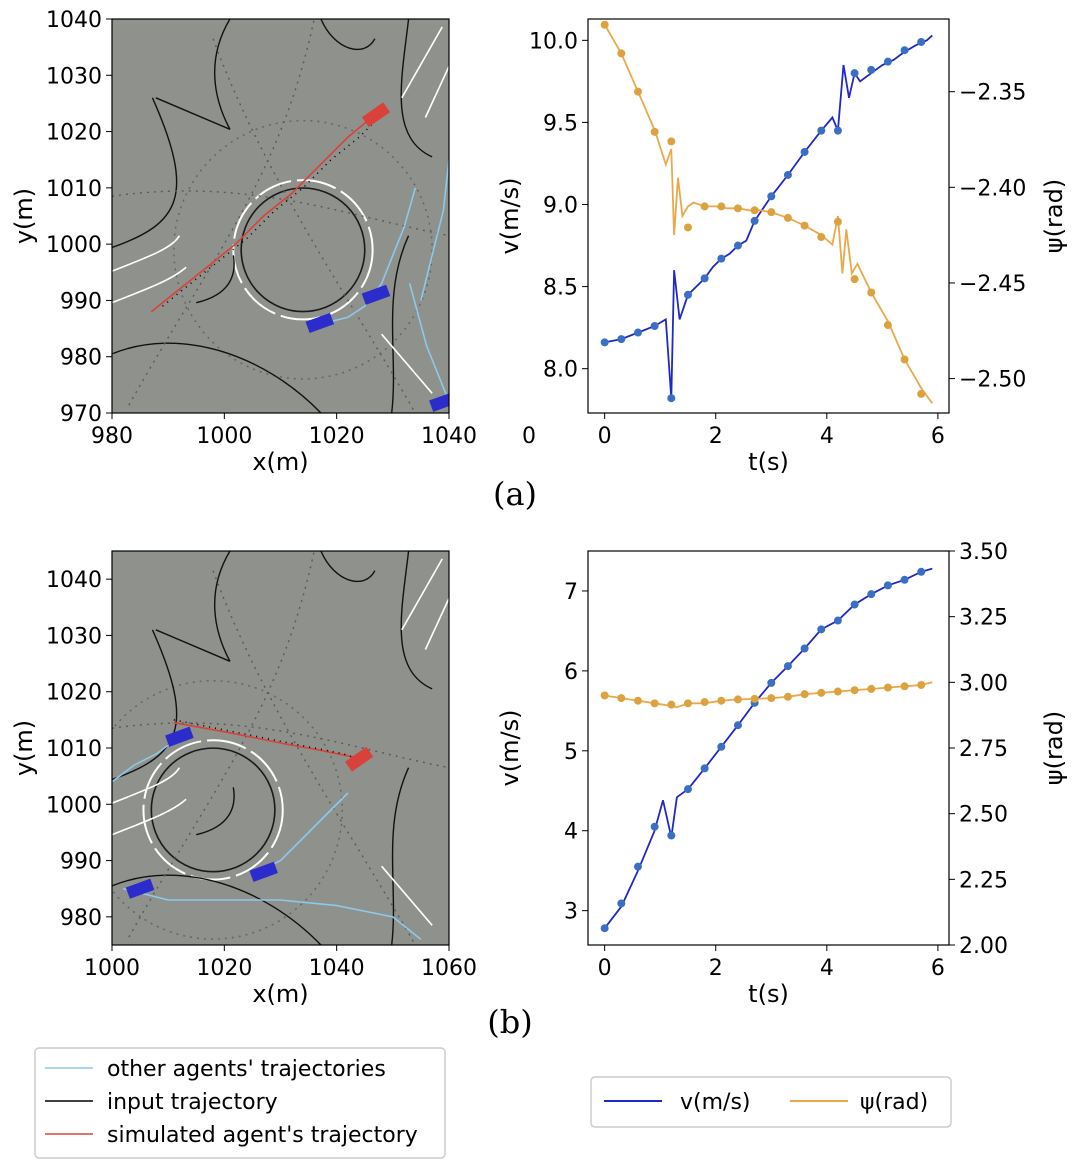 The image size is (1086, 1172). Describe the element at coordinates (983, 683) in the screenshot. I see `y2-tick-label: 3.00` at that location.